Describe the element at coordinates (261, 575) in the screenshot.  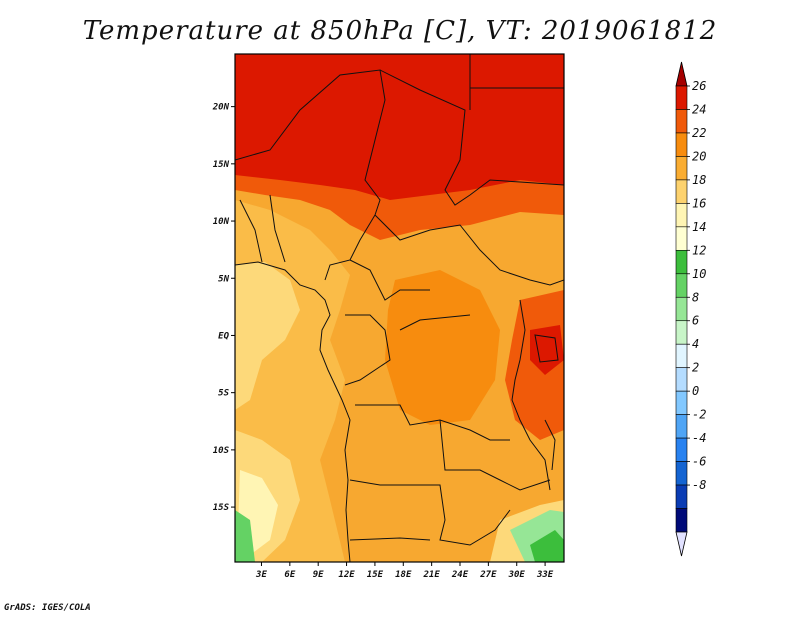
I see `lon-tick-label: 3E` at that location.